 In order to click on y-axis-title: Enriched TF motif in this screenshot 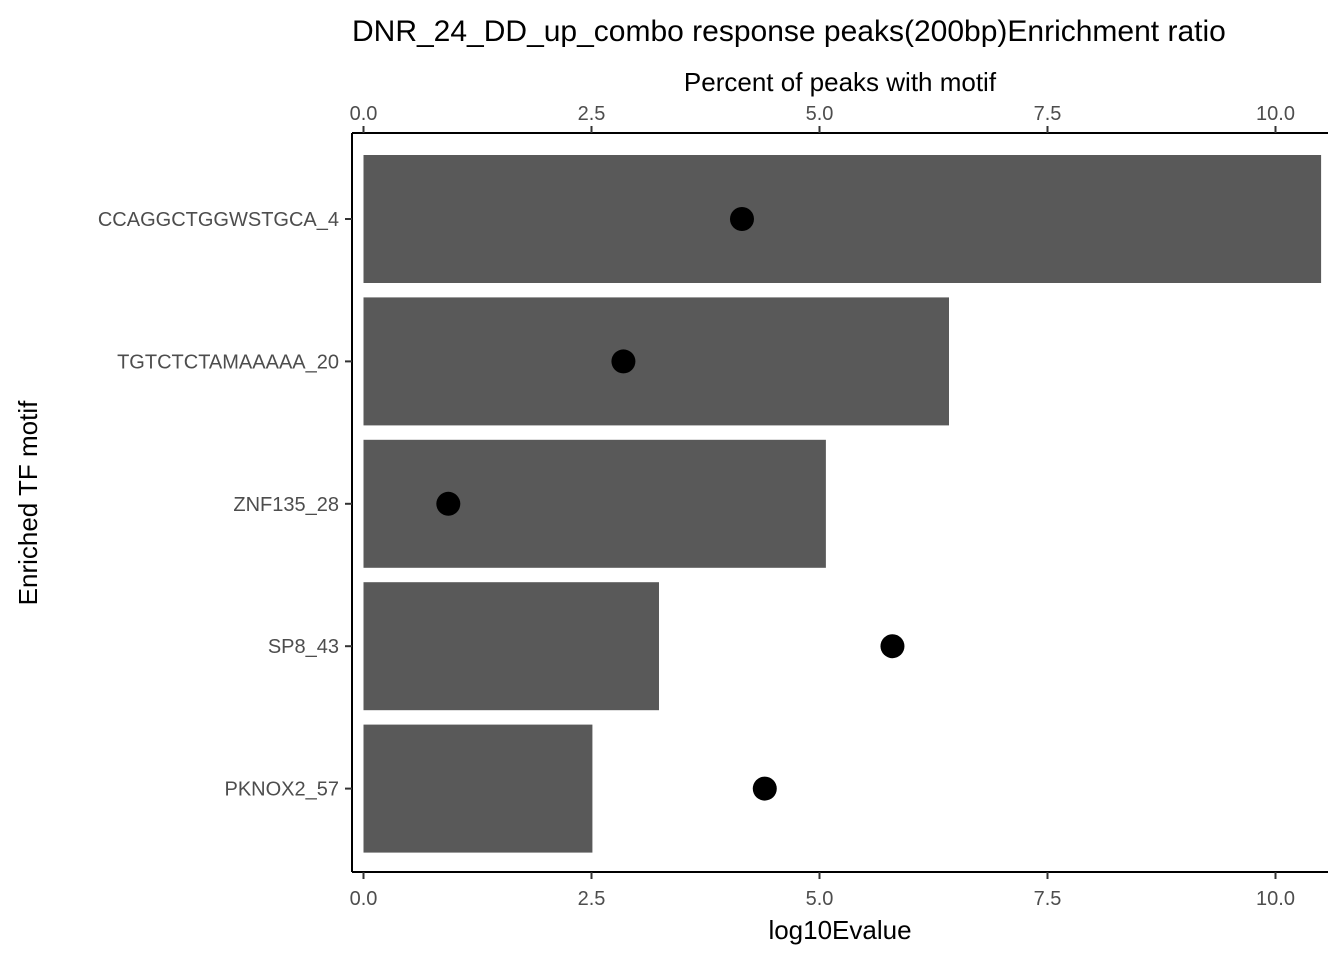, I will do `click(28, 502)`.